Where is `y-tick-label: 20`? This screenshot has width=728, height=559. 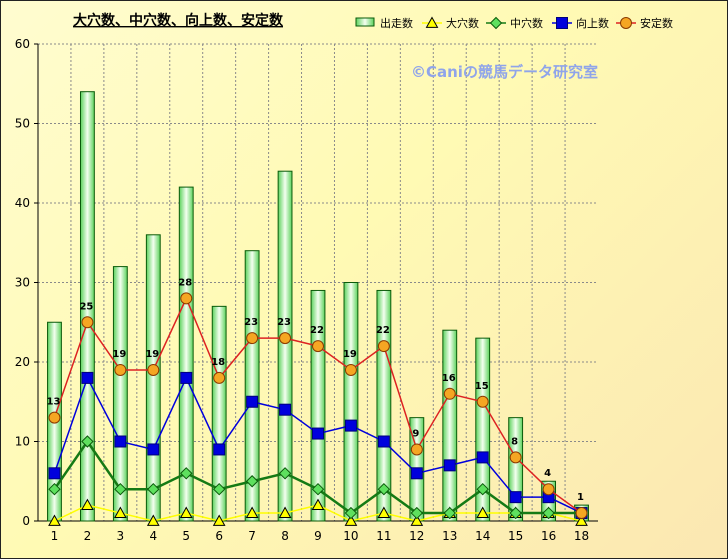 y-tick-label: 20 is located at coordinates (22, 362).